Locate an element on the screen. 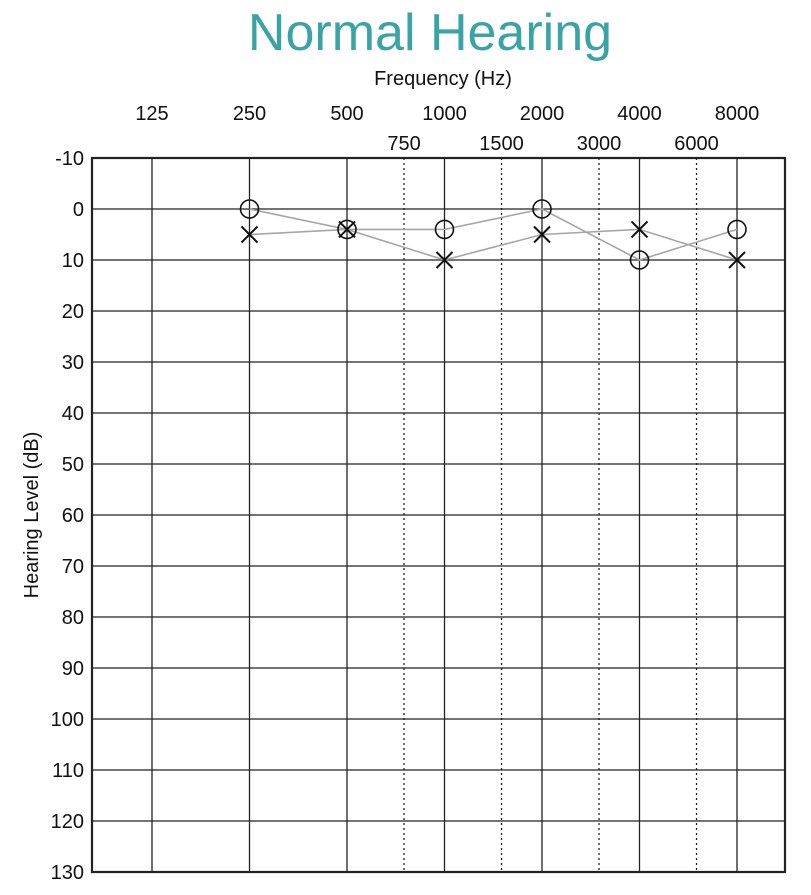 This screenshot has height=895, width=811. y-tick-label: 0 is located at coordinates (78, 210).